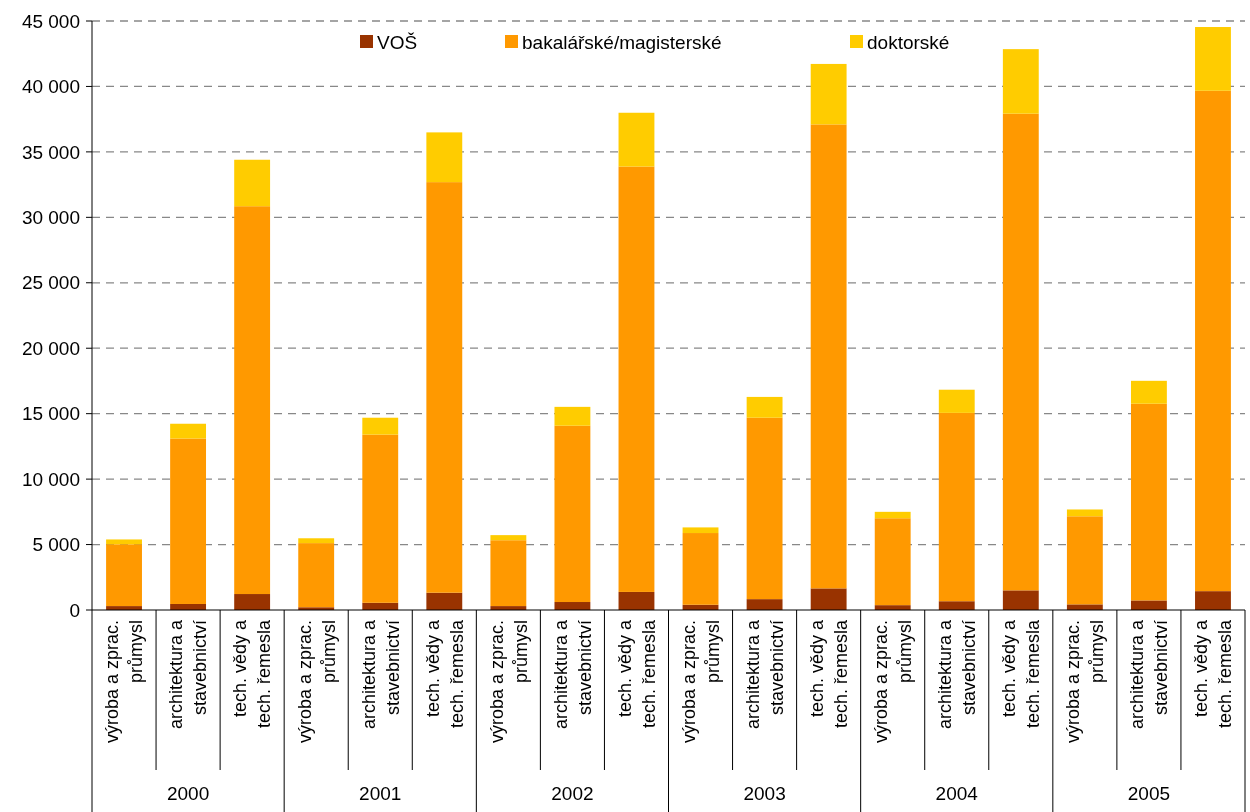 The width and height of the screenshot is (1250, 812). Describe the element at coordinates (188, 793) in the screenshot. I see `text: 2000` at that location.